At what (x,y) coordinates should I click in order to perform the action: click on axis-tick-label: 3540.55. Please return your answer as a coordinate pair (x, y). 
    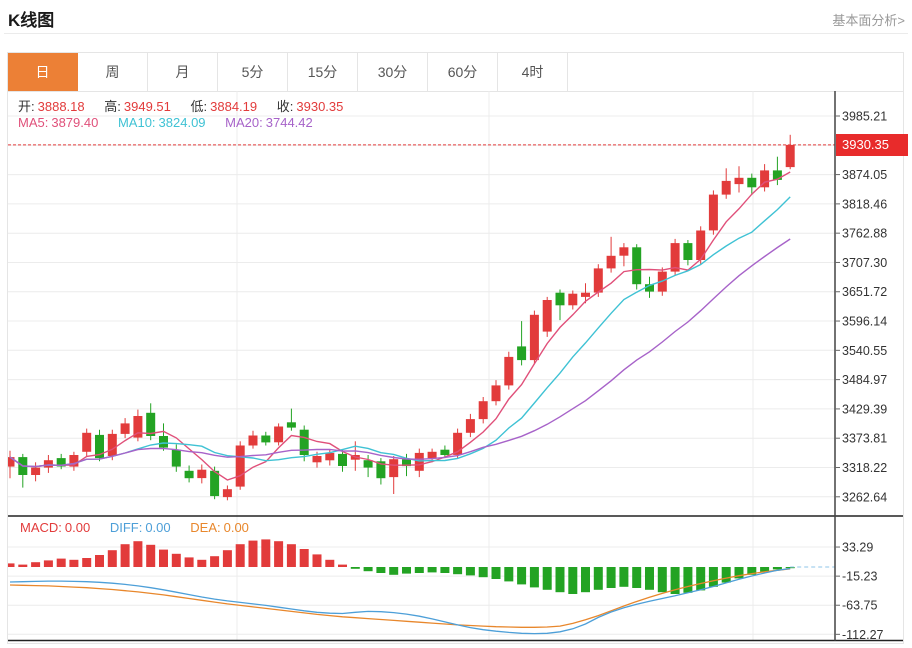
    Looking at the image, I should click on (864, 351).